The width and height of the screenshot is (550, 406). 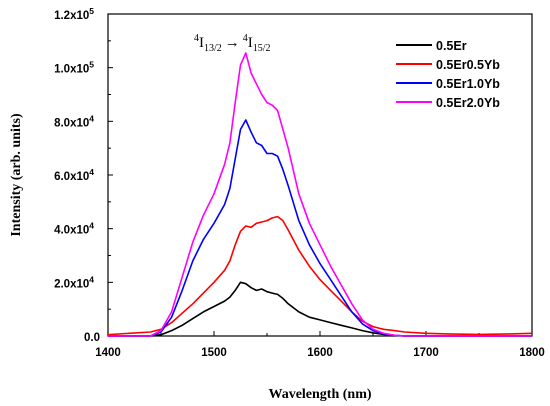 I want to click on legend-label: 0.5Er2.0Yb, so click(x=468, y=103).